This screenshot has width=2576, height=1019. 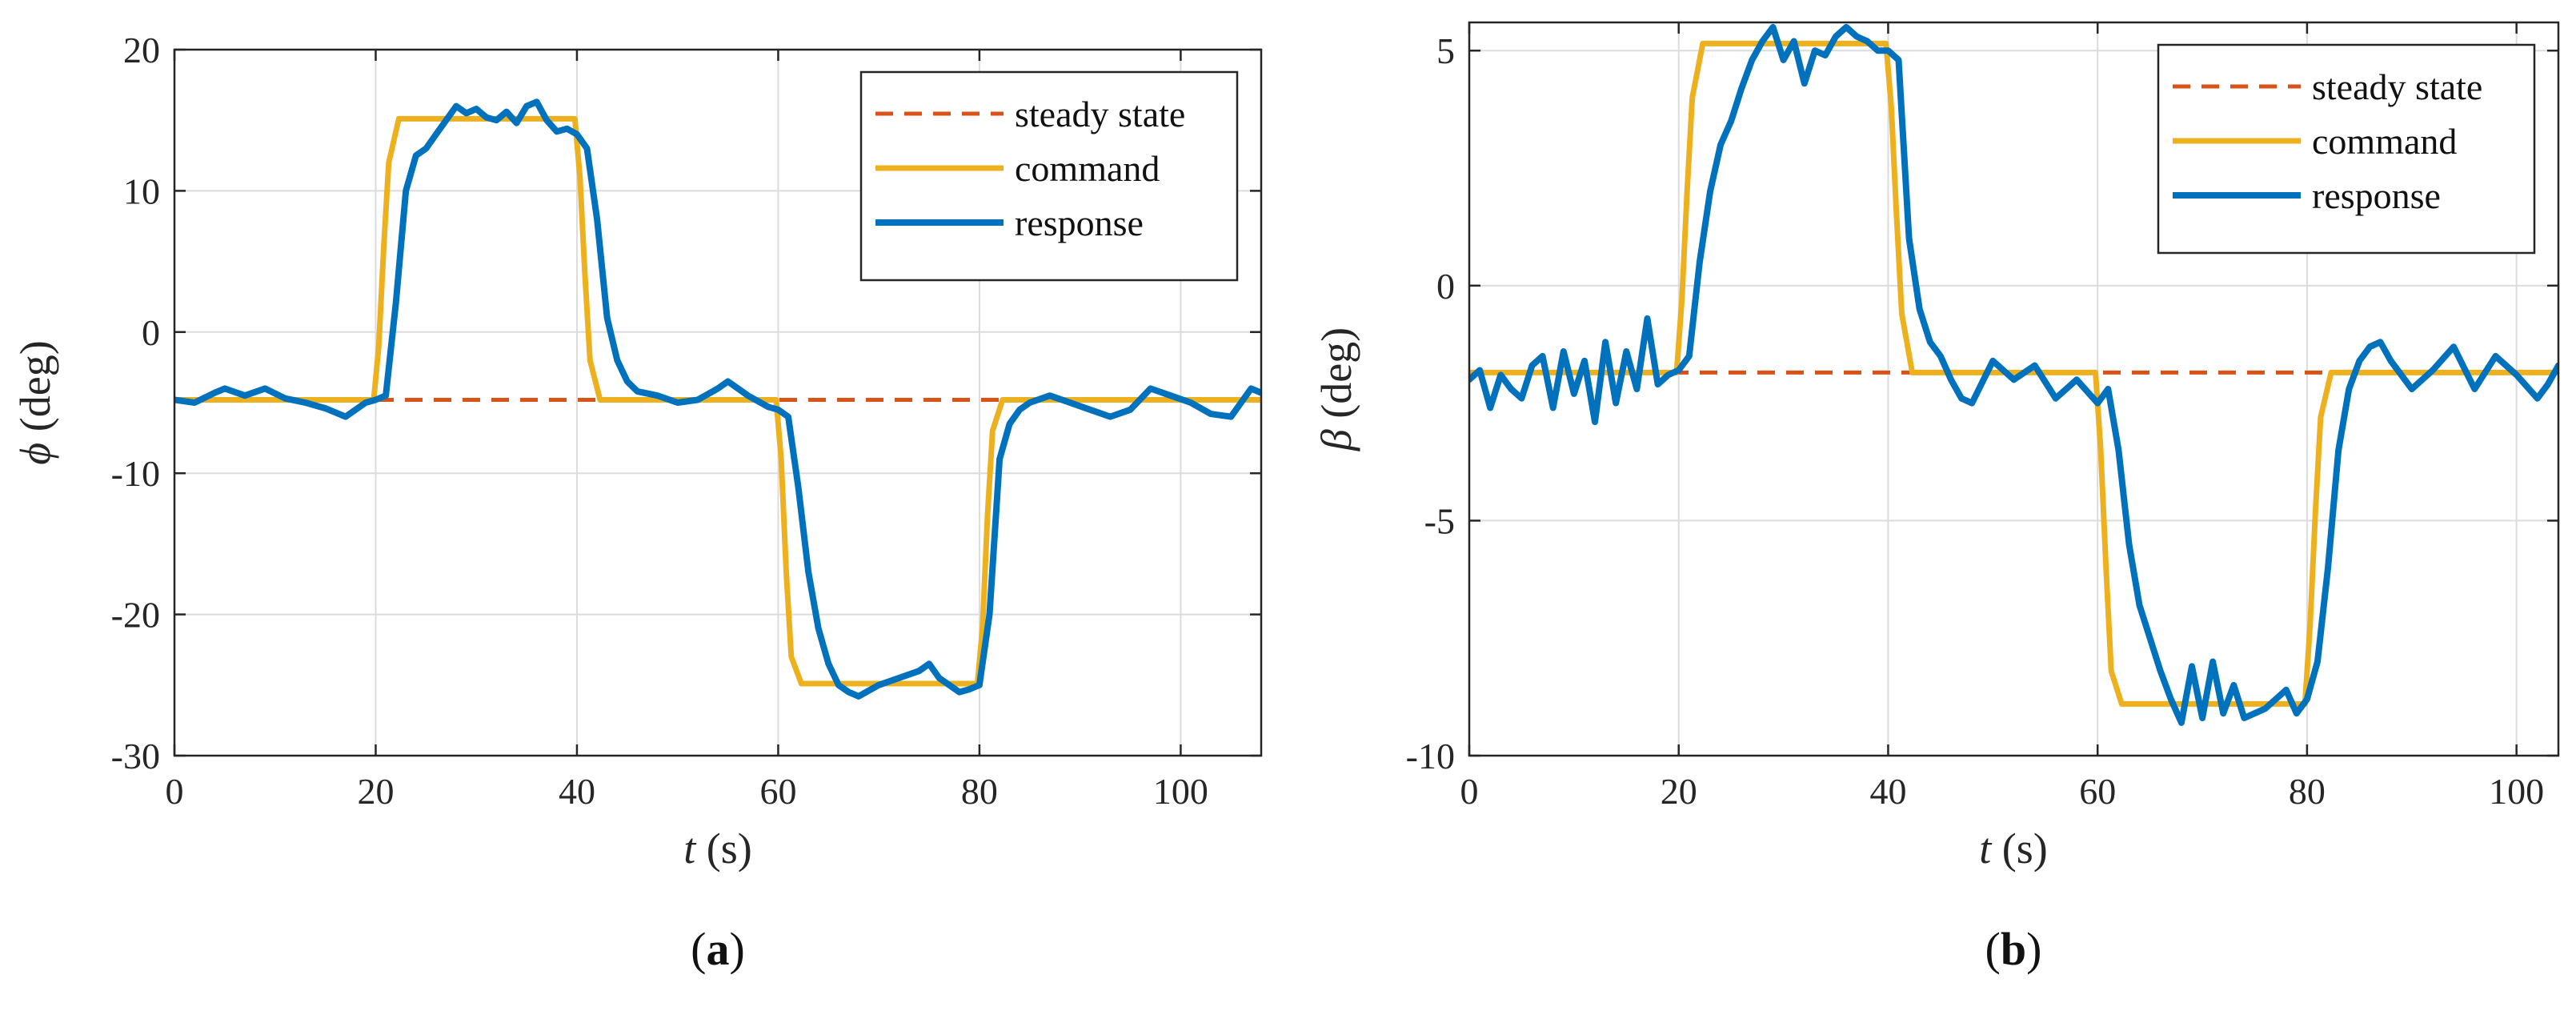 I want to click on panel-label-letter: b, so click(x=2013, y=949).